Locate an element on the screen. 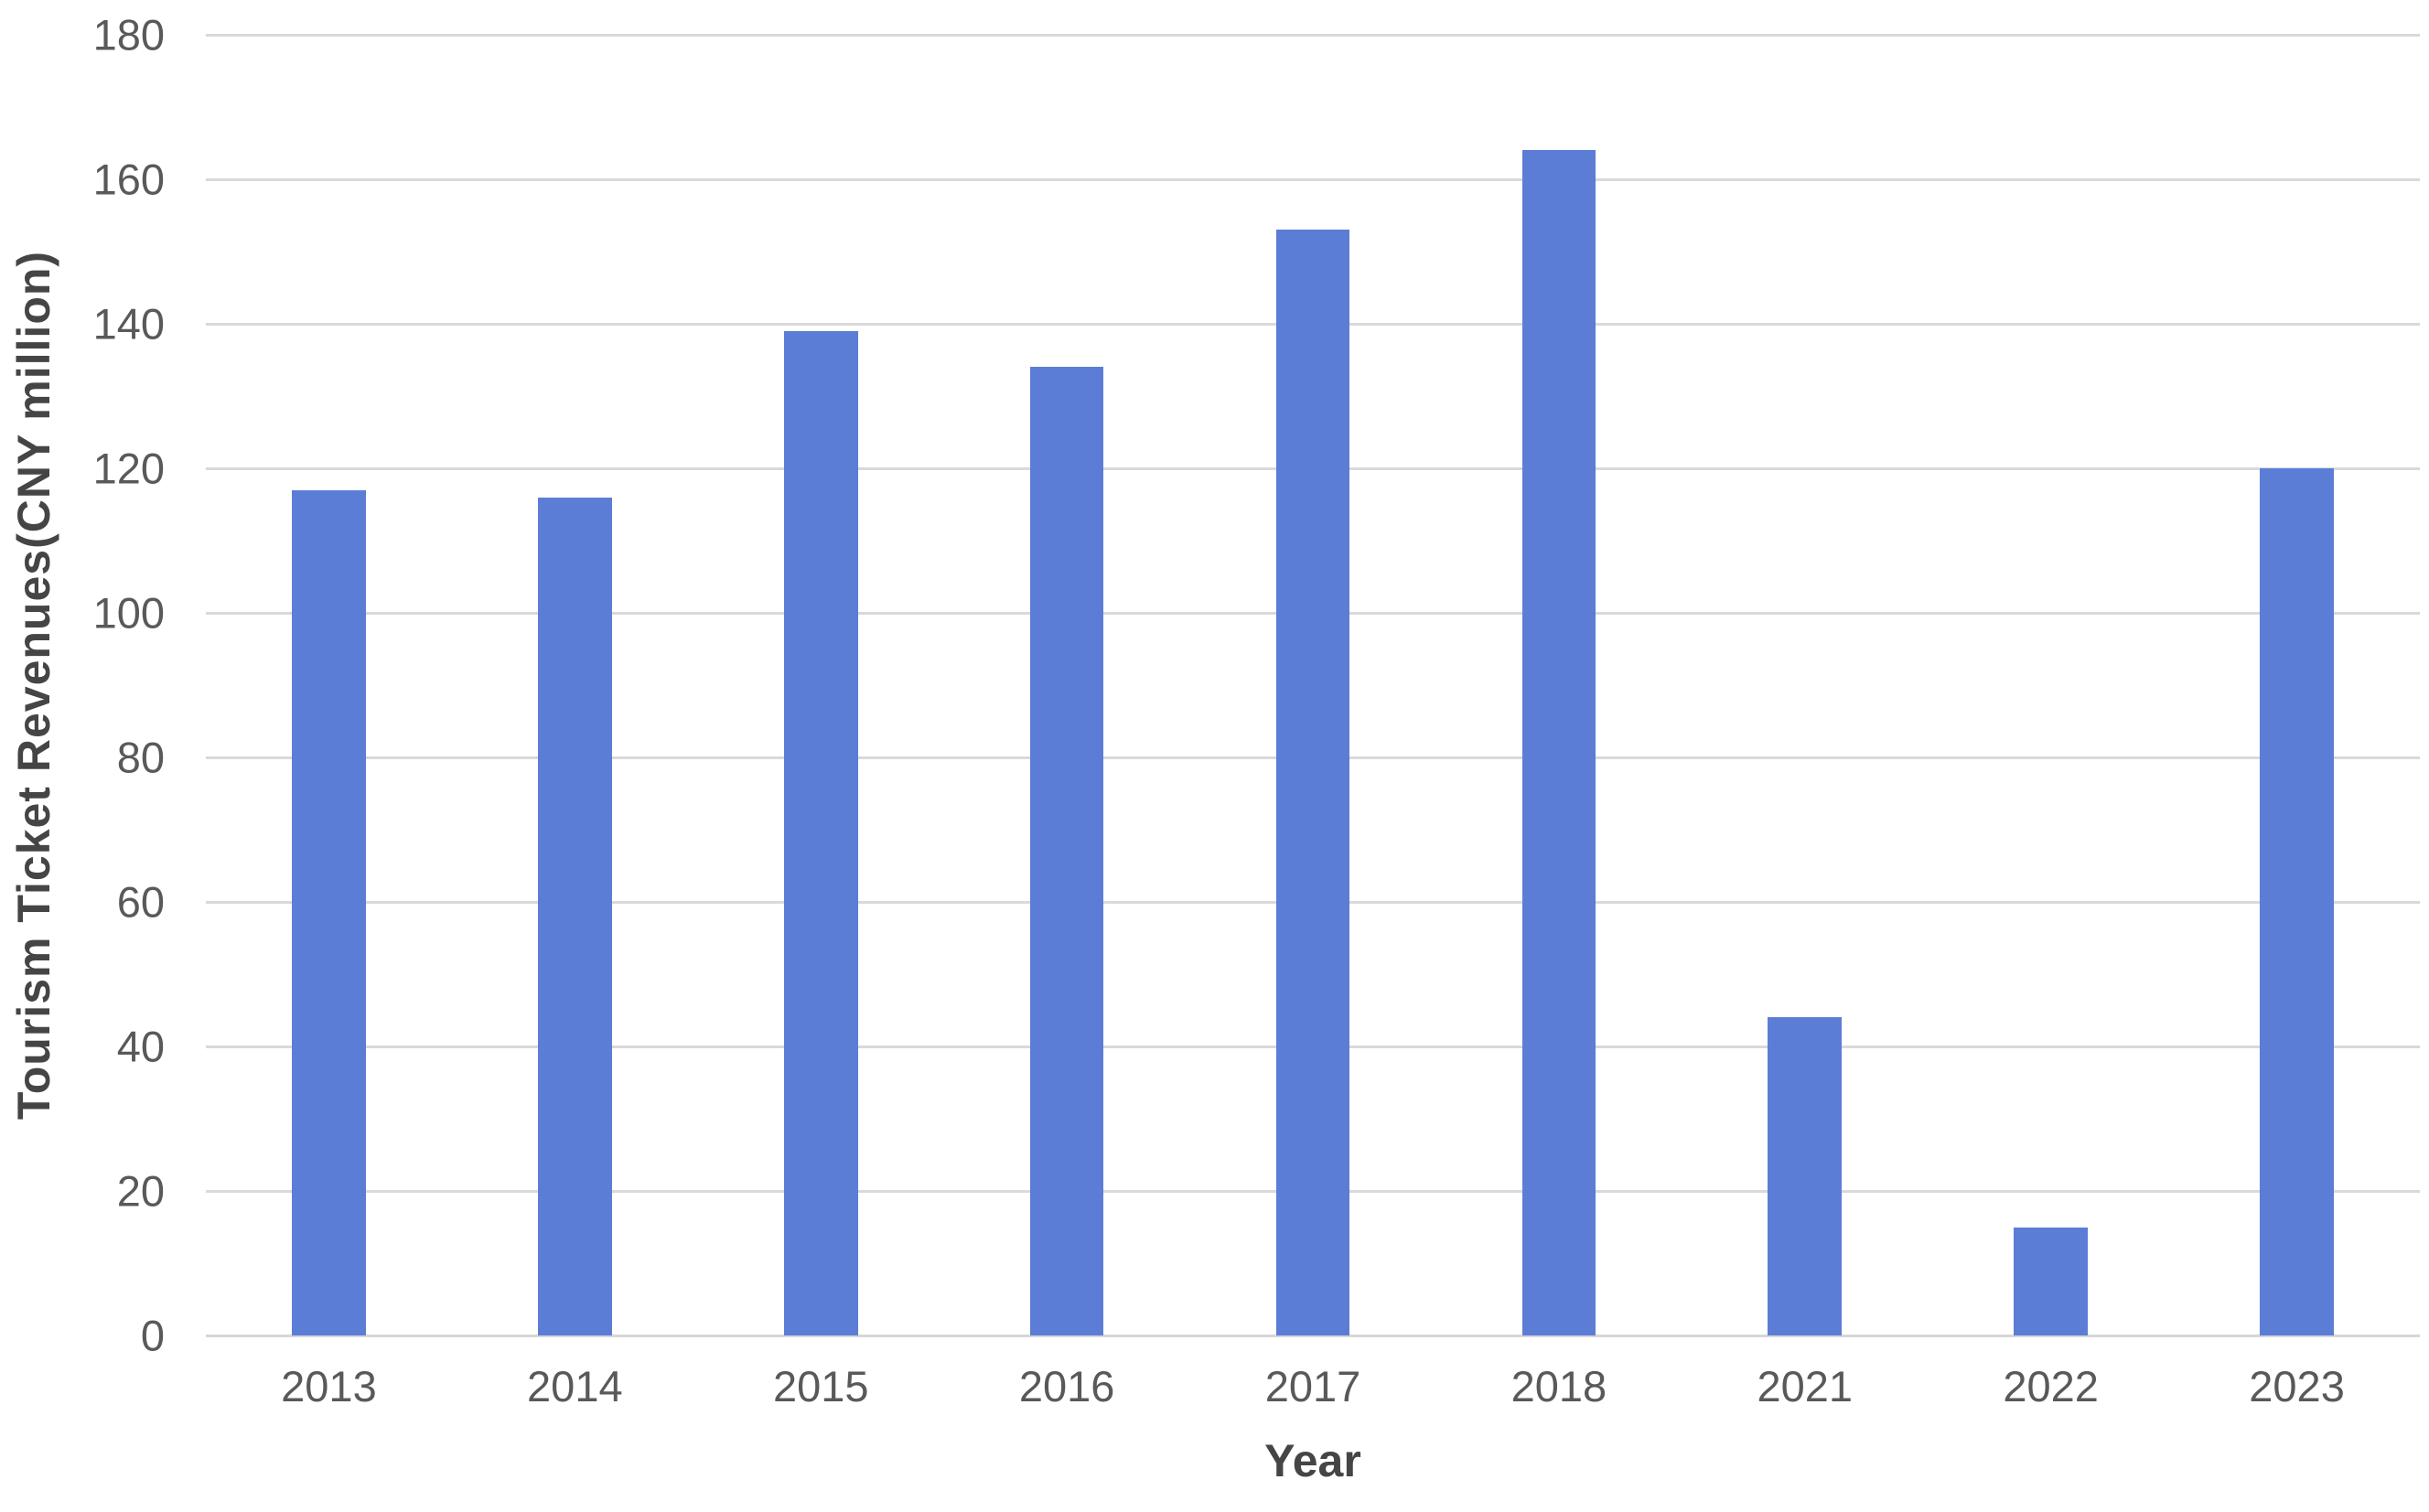 Image resolution: width=2429 pixels, height=1512 pixels. bar-2021 is located at coordinates (1806, 1176).